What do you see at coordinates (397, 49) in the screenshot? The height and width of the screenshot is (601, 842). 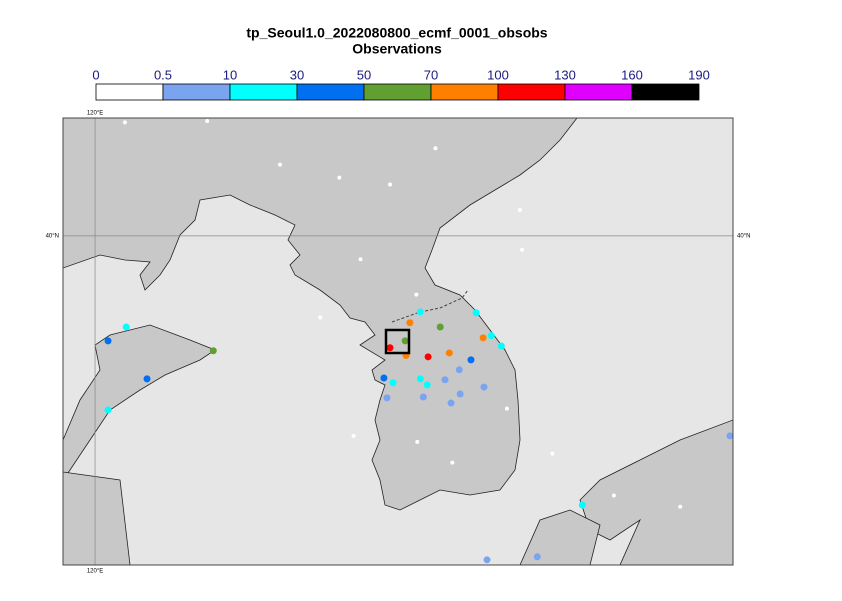 I see `subtitle: Observations` at bounding box center [397, 49].